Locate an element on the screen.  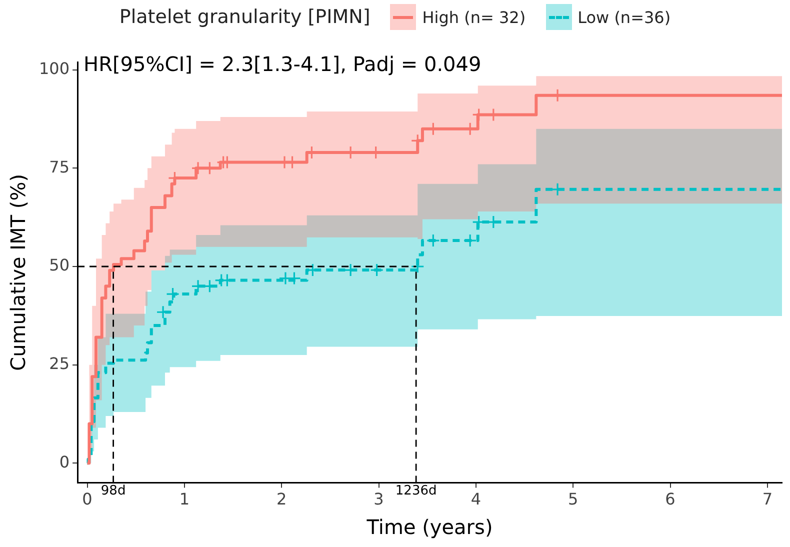
x-axis-title: Time (years) is located at coordinates (429, 527).